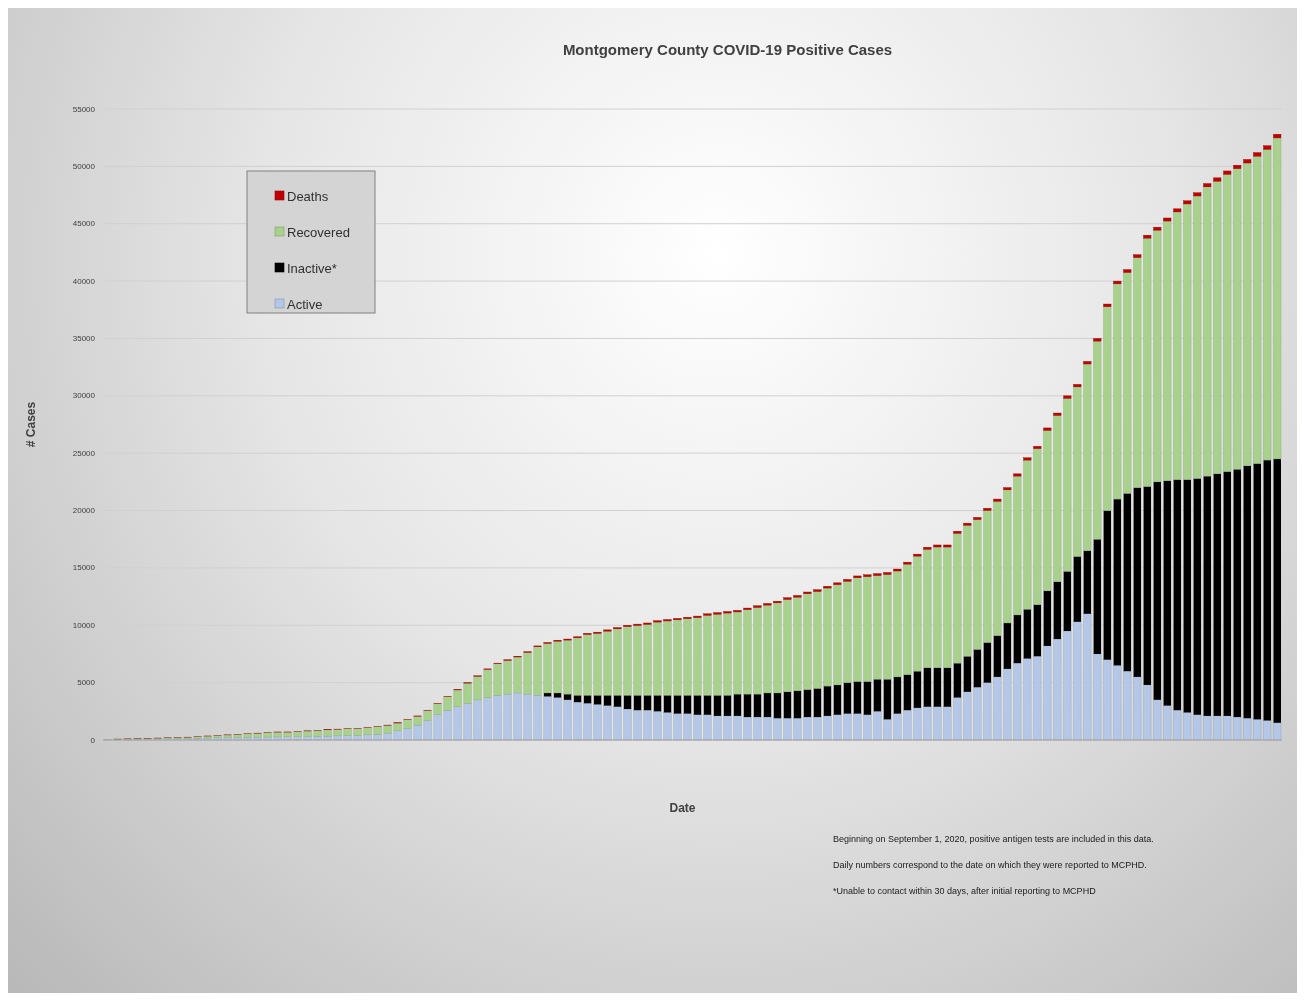 The width and height of the screenshot is (1305, 1001). I want to click on legend-label: Deaths, so click(308, 196).